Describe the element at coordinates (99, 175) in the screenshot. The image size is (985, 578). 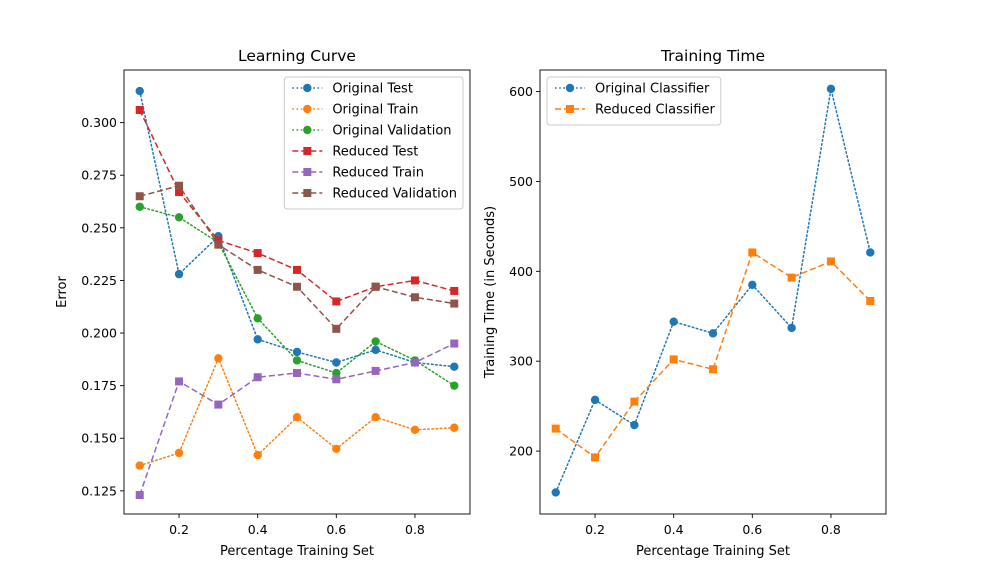
I see `y-tick-label: 0.275` at that location.